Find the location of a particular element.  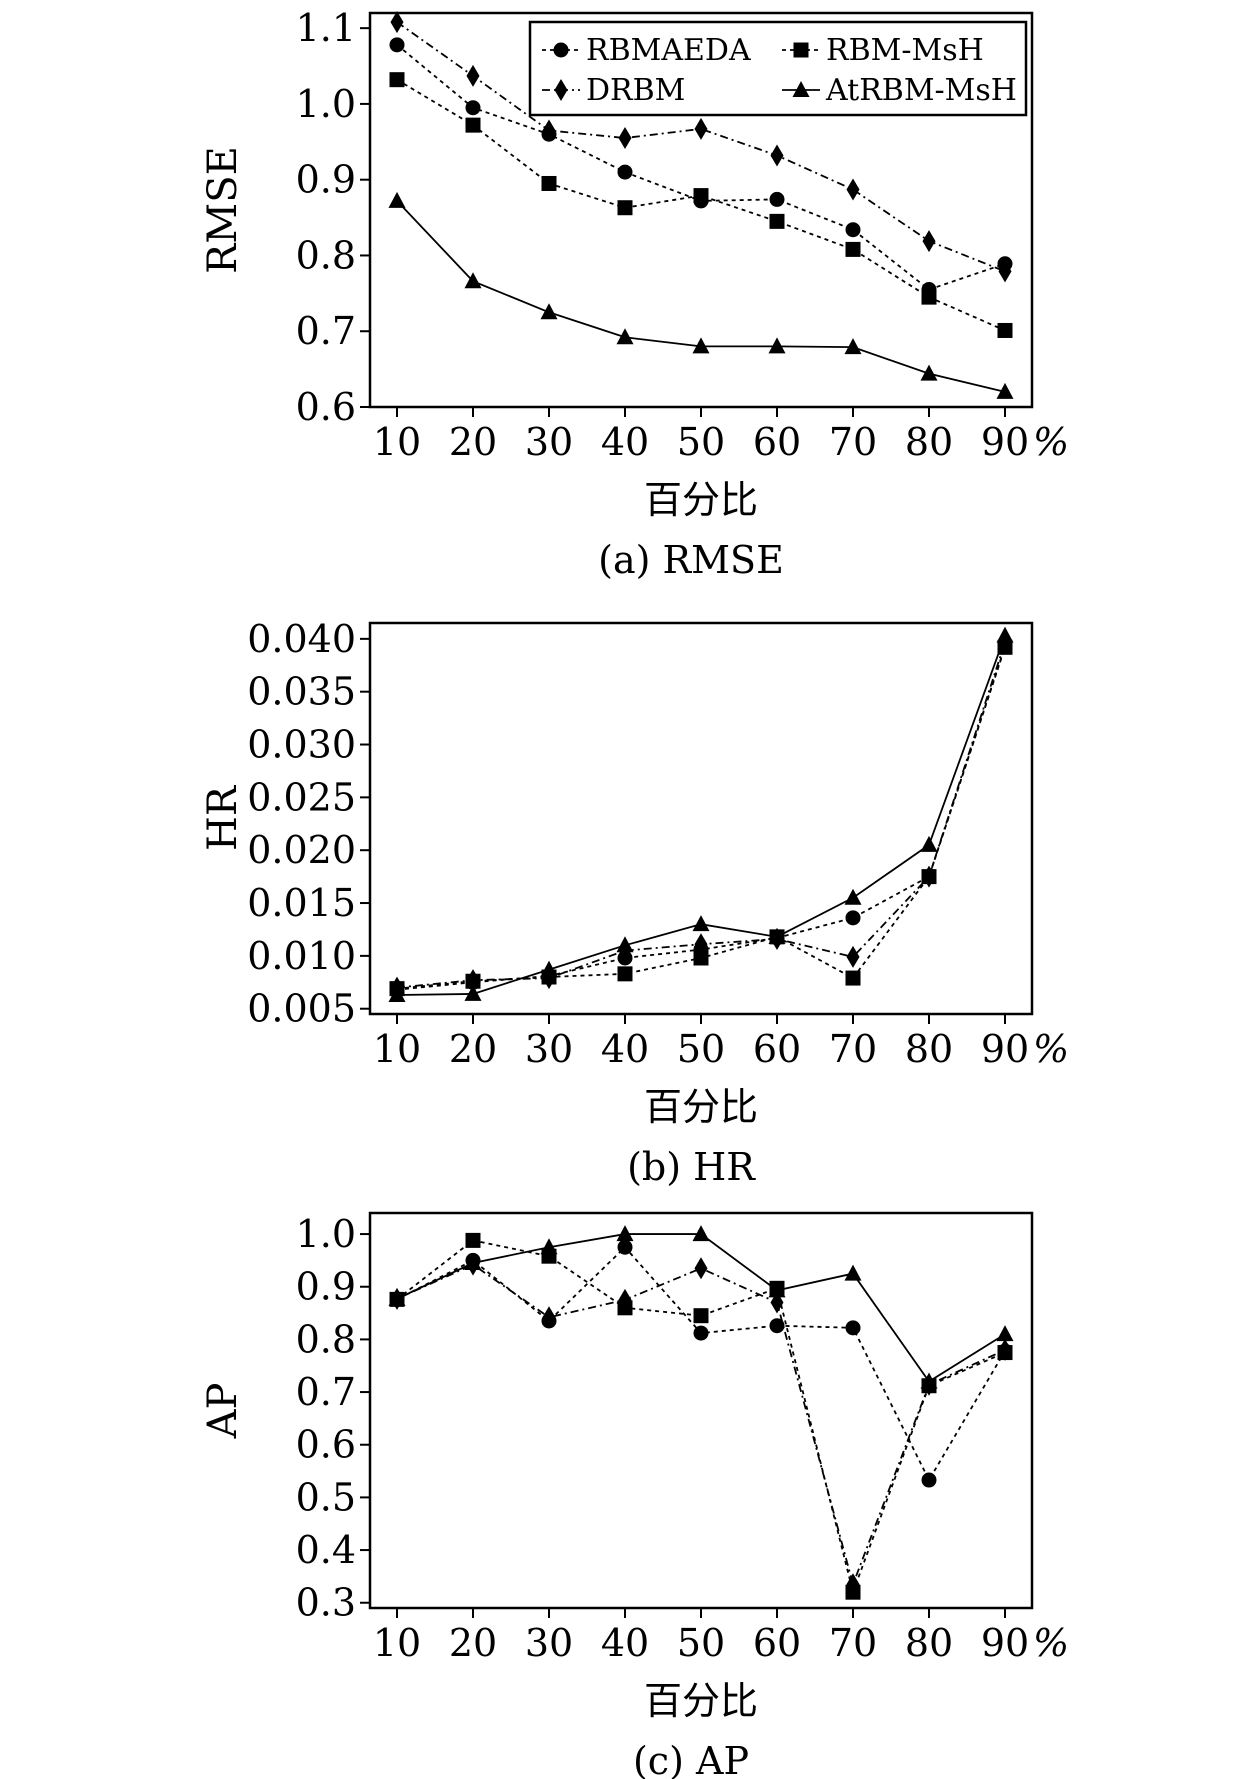

legend: RBMAEDA RBM-MsH DRBM AtRBM-MsH is located at coordinates (778, 68).